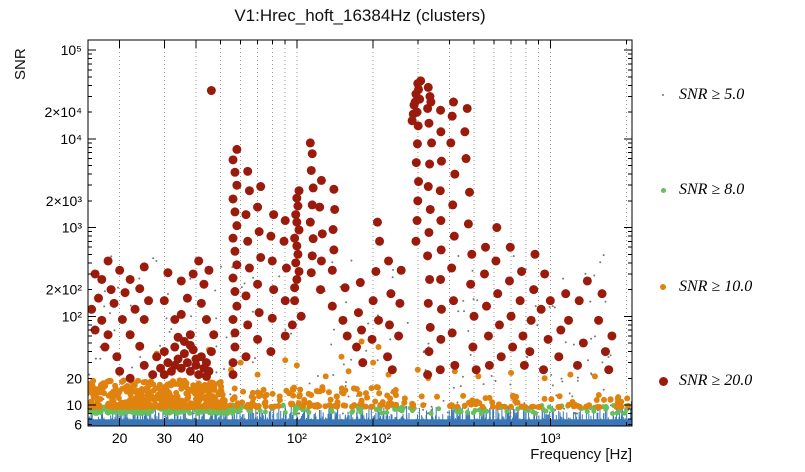  I want to click on snr8-dot-icon, so click(663, 190).